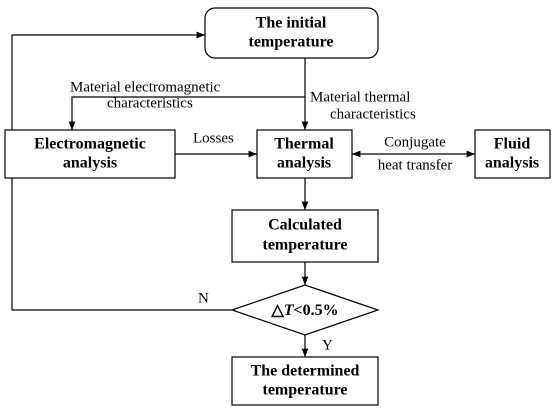 The image size is (554, 409). Describe the element at coordinates (512, 144) in the screenshot. I see `node-label: Fluid` at that location.